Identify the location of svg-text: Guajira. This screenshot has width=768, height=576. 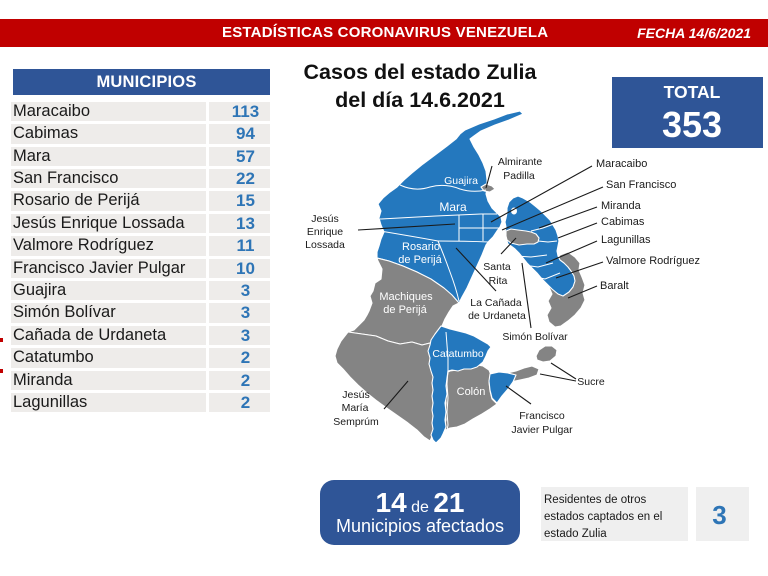
(461, 181).